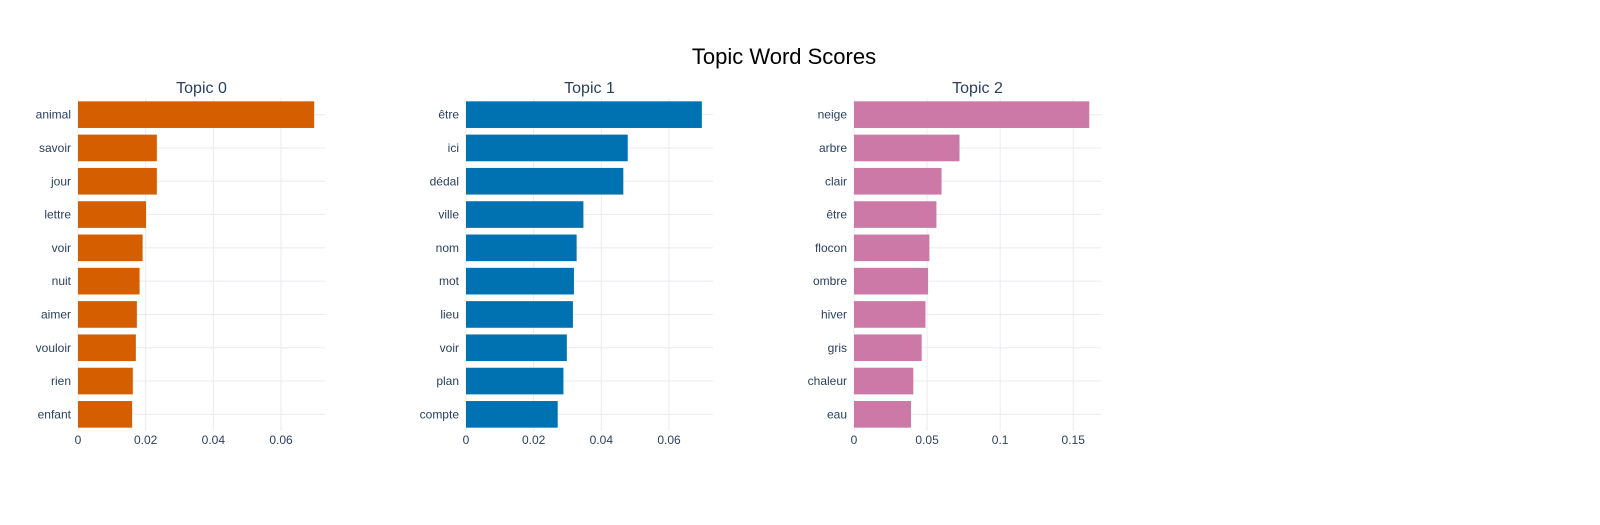 The image size is (1600, 525). What do you see at coordinates (201, 88) in the screenshot?
I see `subplot-title: Topic 0` at bounding box center [201, 88].